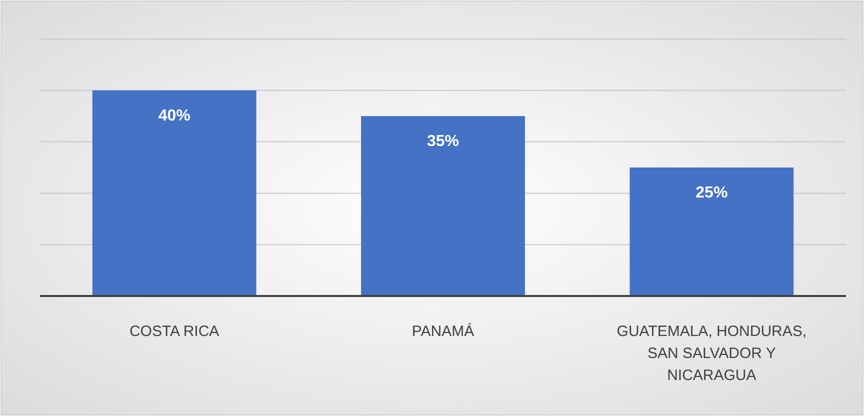  Describe the element at coordinates (174, 331) in the screenshot. I see `x-tick-label: COSTA RICA` at that location.